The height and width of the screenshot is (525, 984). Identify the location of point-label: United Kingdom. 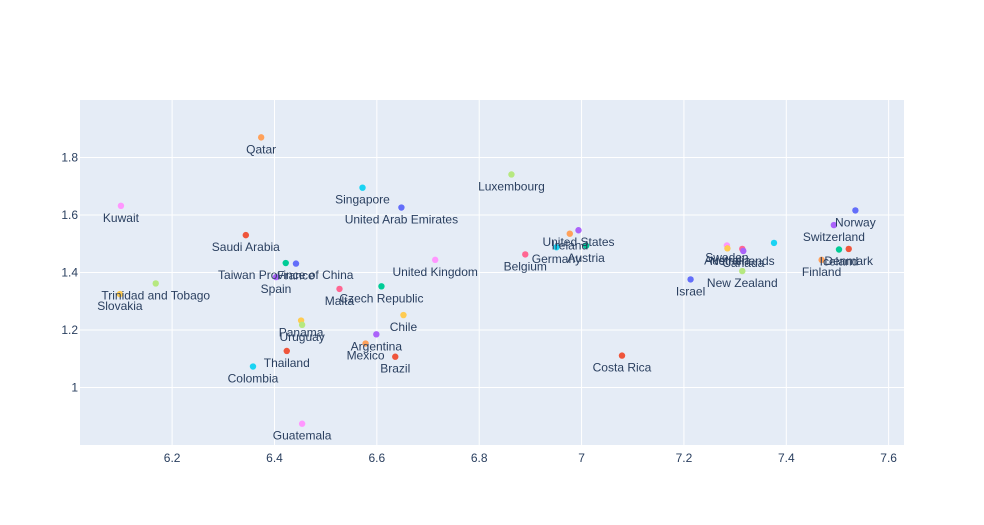
(434, 272).